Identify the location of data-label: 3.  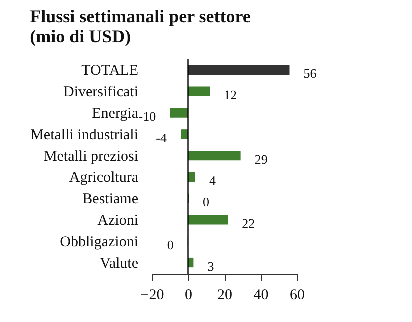
(211, 266).